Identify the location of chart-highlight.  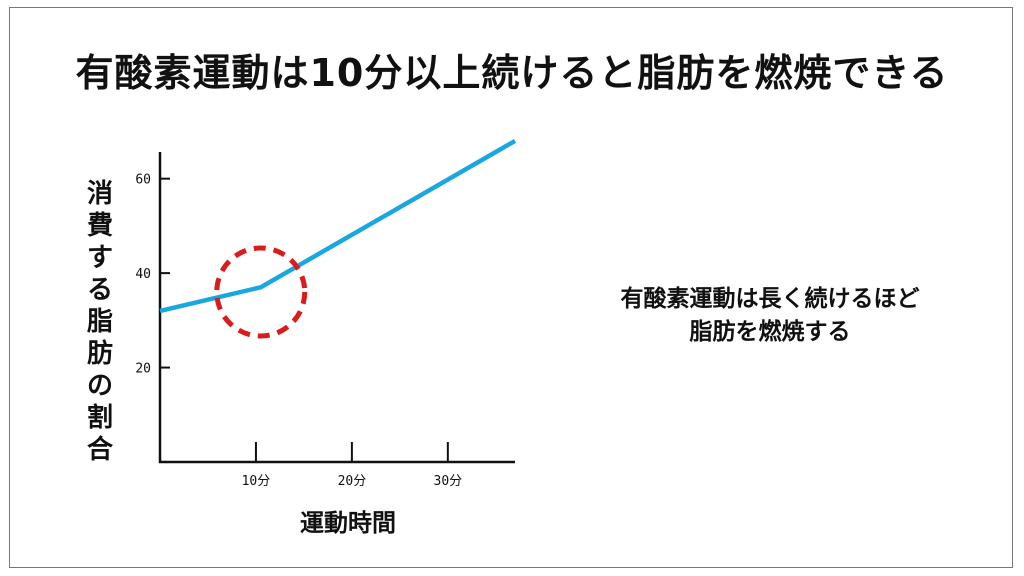
(261, 292).